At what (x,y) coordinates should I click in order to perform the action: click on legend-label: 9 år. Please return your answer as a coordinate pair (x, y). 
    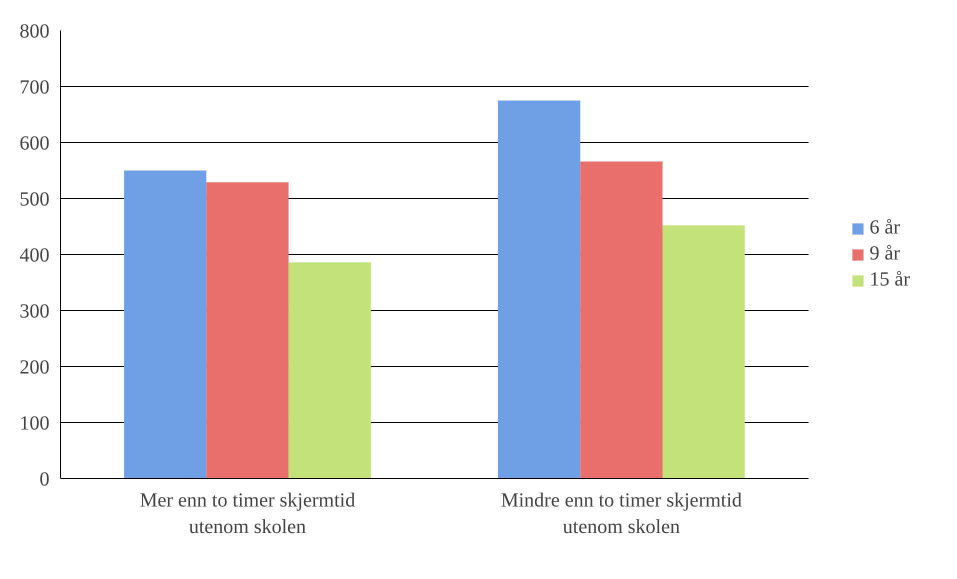
    Looking at the image, I should click on (884, 254).